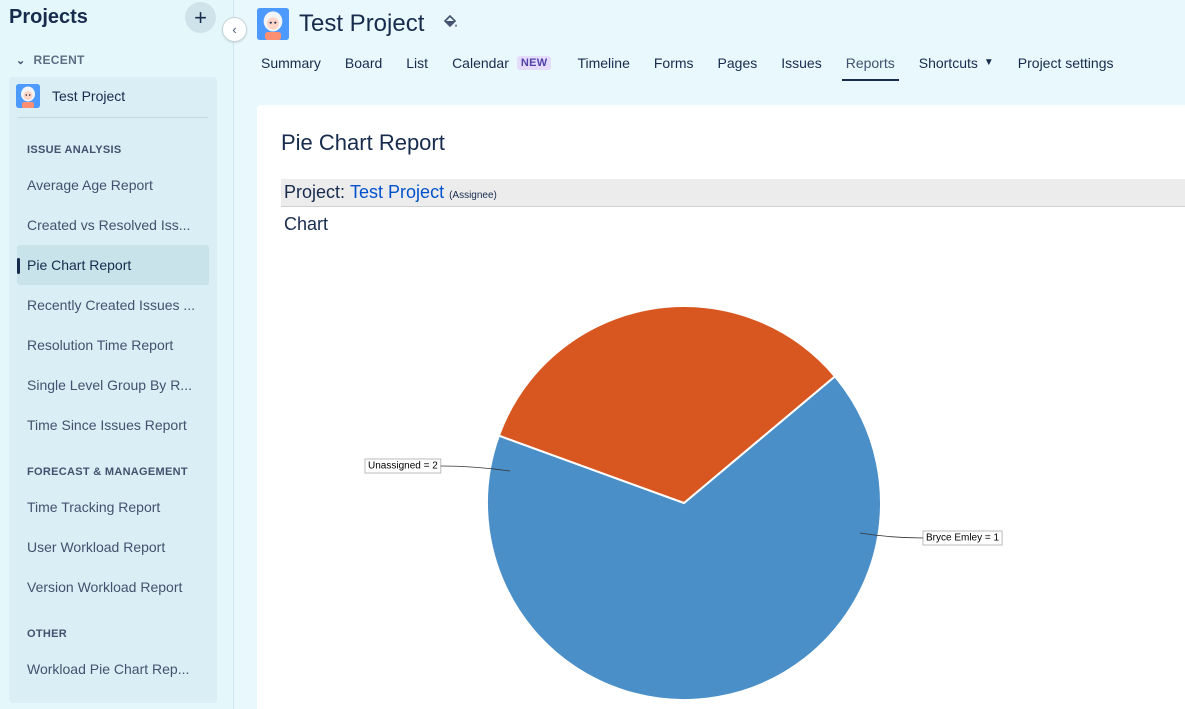  What do you see at coordinates (733, 193) in the screenshot?
I see `project-bar: Project: Test Project (Assignee)` at bounding box center [733, 193].